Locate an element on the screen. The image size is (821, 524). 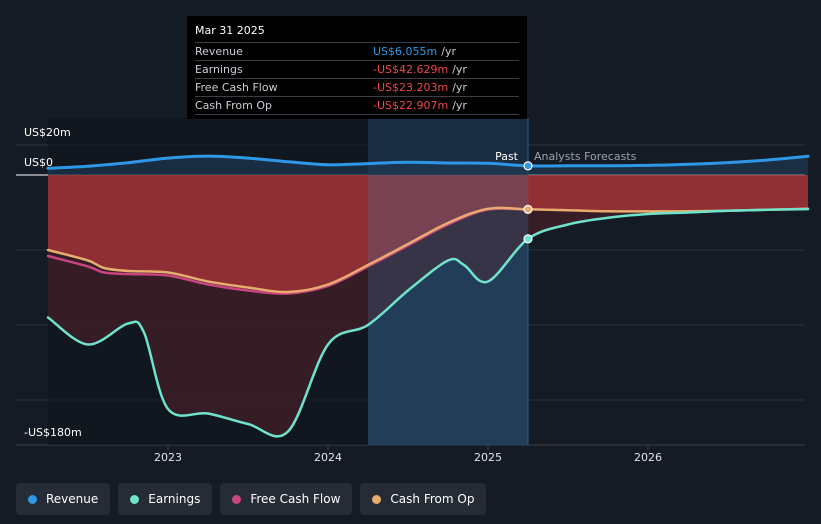
legend-item-earnings: Earnings is located at coordinates (165, 499).